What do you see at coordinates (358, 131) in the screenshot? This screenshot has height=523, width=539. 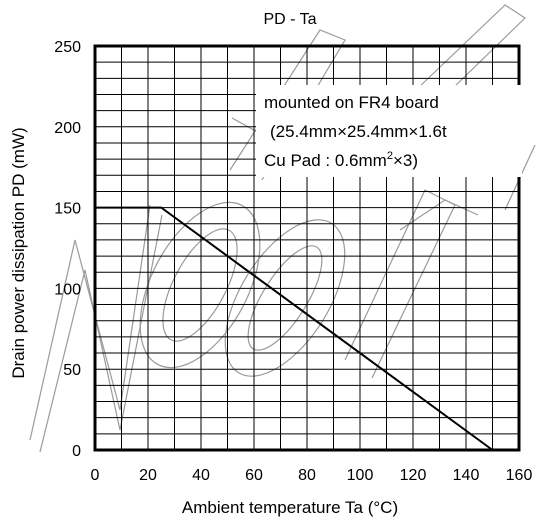 I see `annotation-line-2: (25.4mm×25.4mm×1.6t` at bounding box center [358, 131].